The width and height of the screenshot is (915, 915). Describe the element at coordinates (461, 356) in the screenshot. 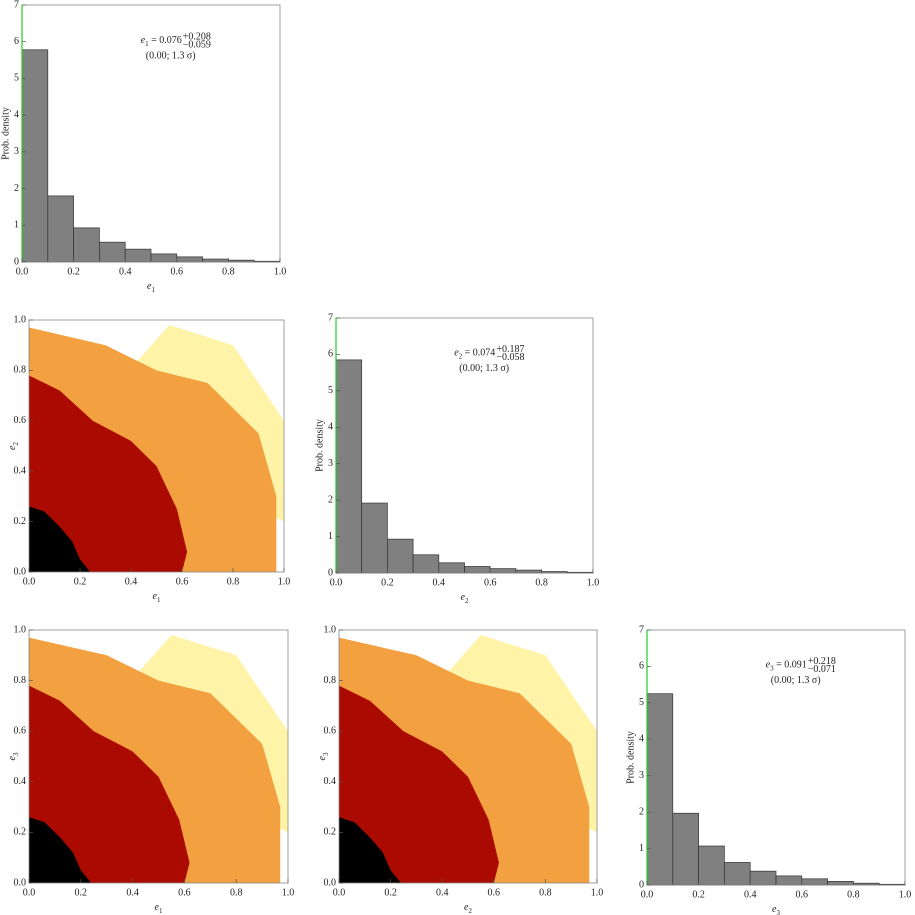

I see `estimate-subscript: 2` at that location.